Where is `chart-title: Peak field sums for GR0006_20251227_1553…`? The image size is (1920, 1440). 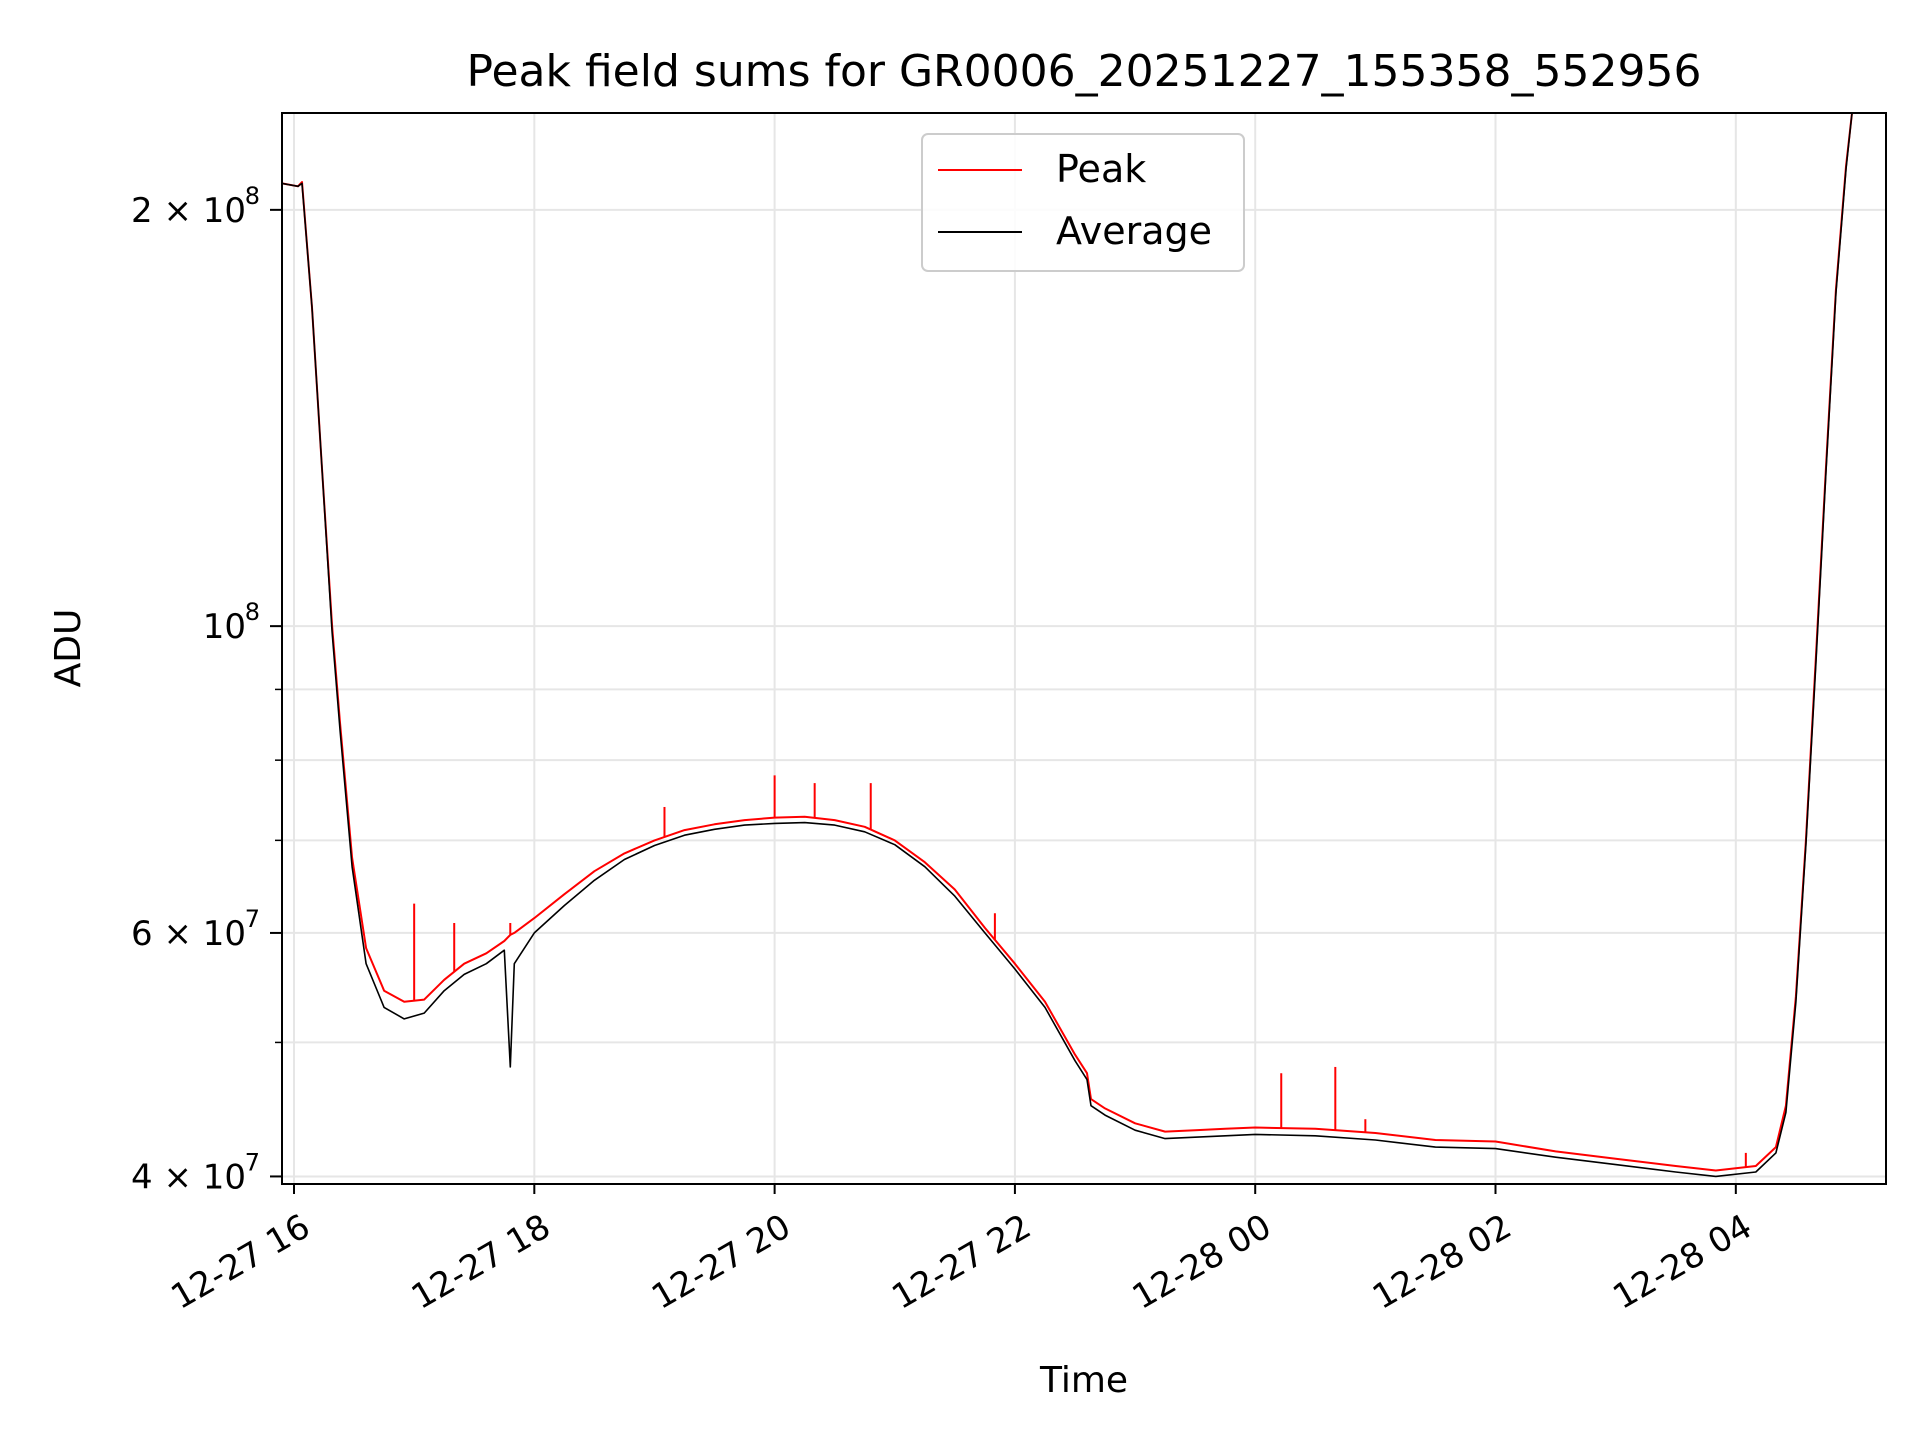
chart-title: Peak field sums for GR0006_20251227_1553… is located at coordinates (1084, 71).